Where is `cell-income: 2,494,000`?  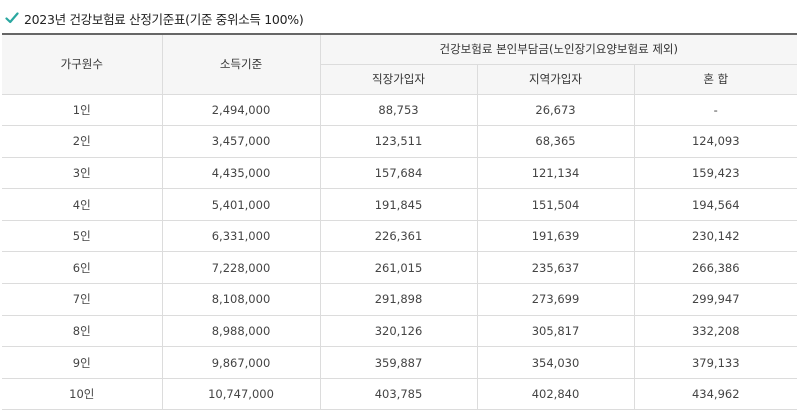 cell-income: 2,494,000 is located at coordinates (241, 110).